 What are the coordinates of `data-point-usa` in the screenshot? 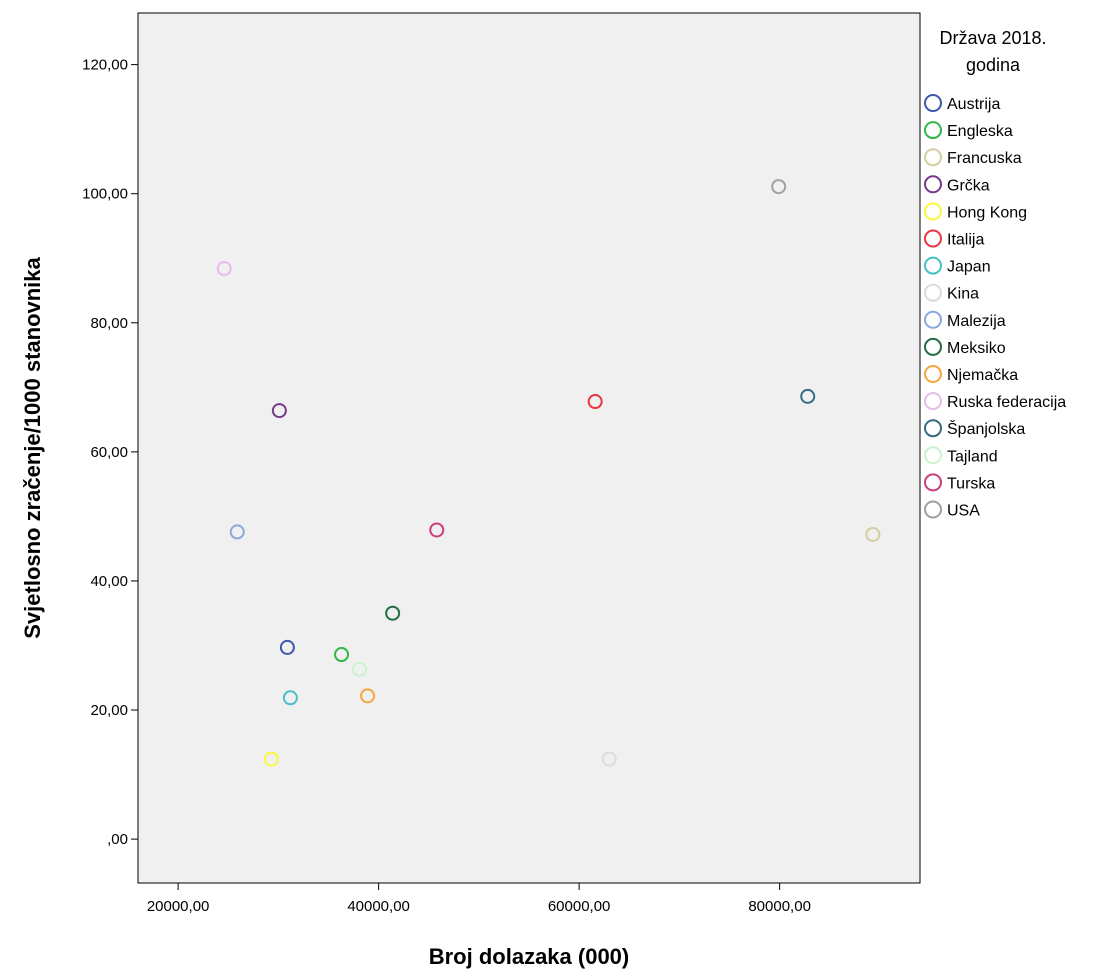 It's located at (779, 187).